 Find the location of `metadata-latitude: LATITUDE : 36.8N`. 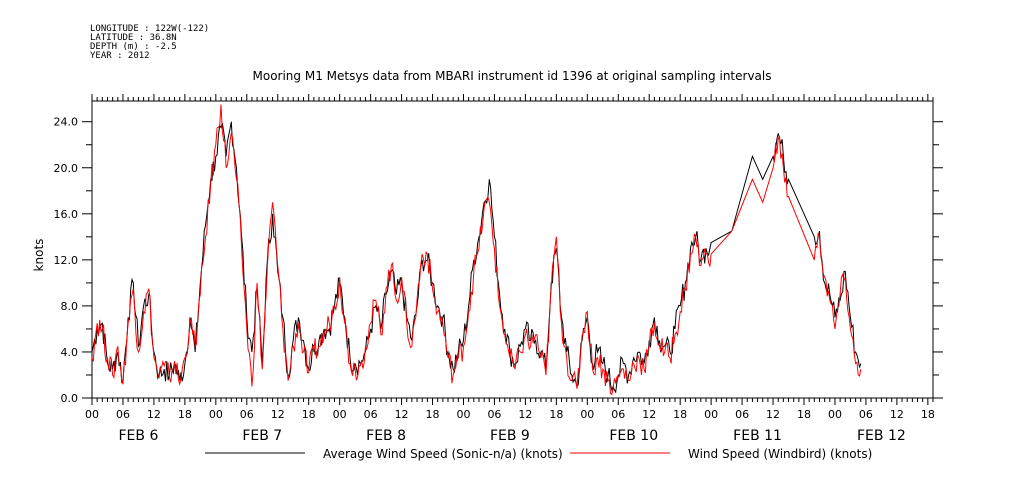

metadata-latitude: LATITUDE : 36.8N is located at coordinates (133, 38).